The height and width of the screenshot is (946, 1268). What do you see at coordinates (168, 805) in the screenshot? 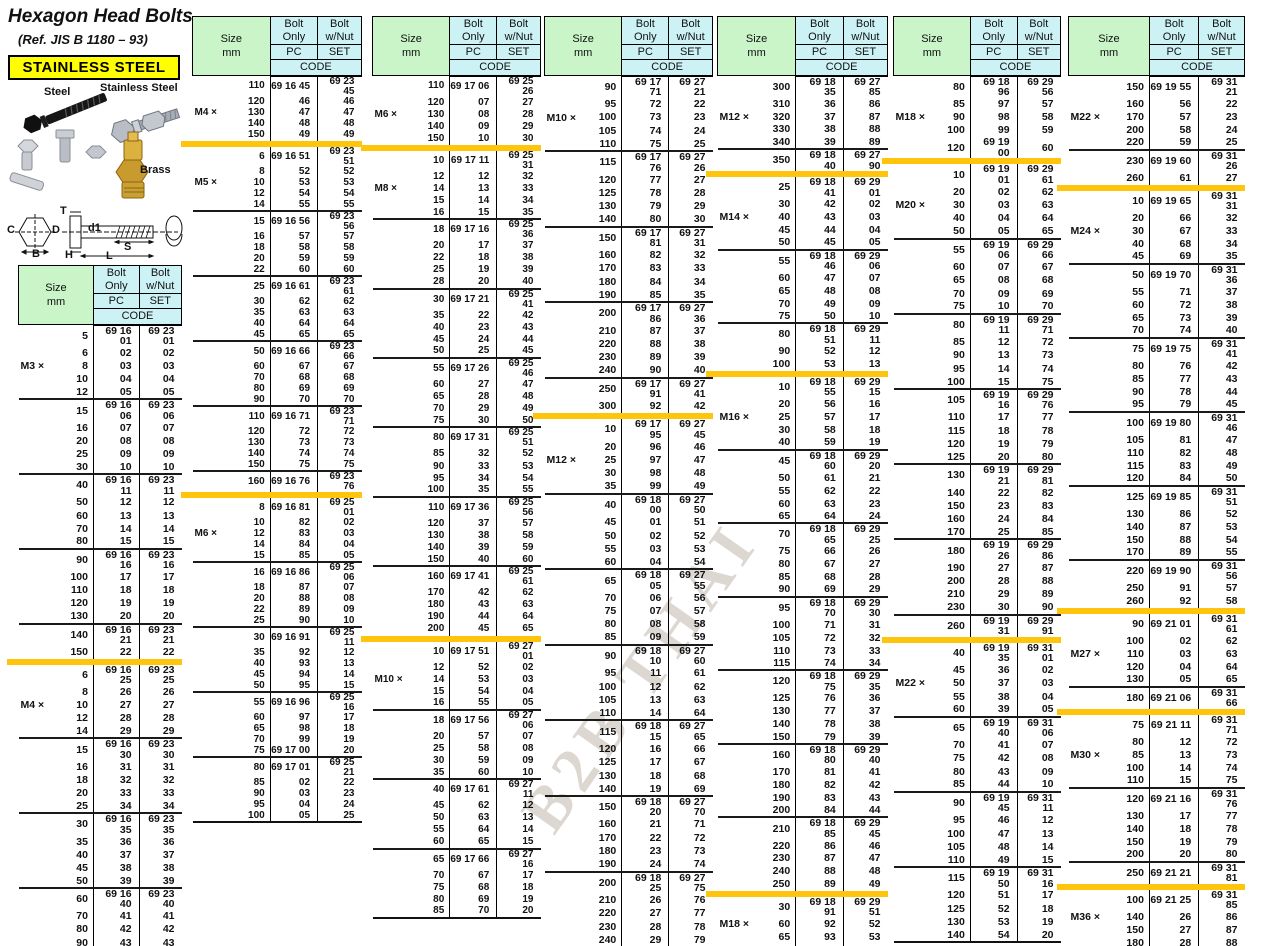
I see `set-code-cell: 34` at bounding box center [168, 805].